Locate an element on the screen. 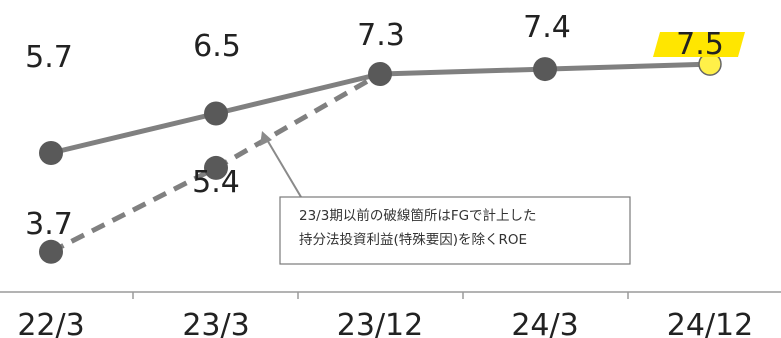  highlight-label-background is located at coordinates (699, 44).